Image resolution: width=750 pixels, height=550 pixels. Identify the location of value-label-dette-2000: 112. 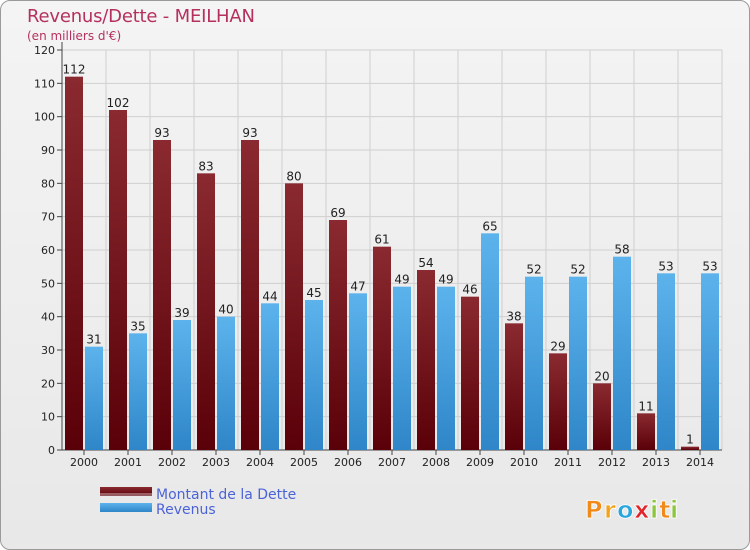
(74, 70).